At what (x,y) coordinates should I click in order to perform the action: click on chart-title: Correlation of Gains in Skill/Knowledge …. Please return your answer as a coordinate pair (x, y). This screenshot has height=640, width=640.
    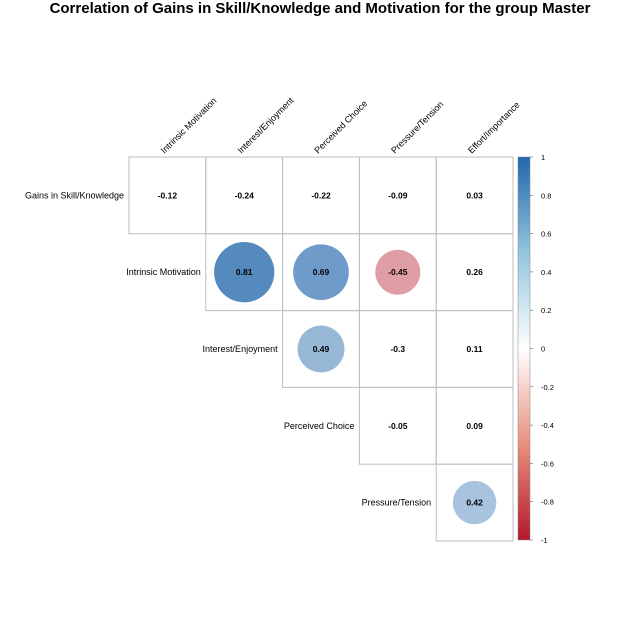
    Looking at the image, I should click on (320, 8).